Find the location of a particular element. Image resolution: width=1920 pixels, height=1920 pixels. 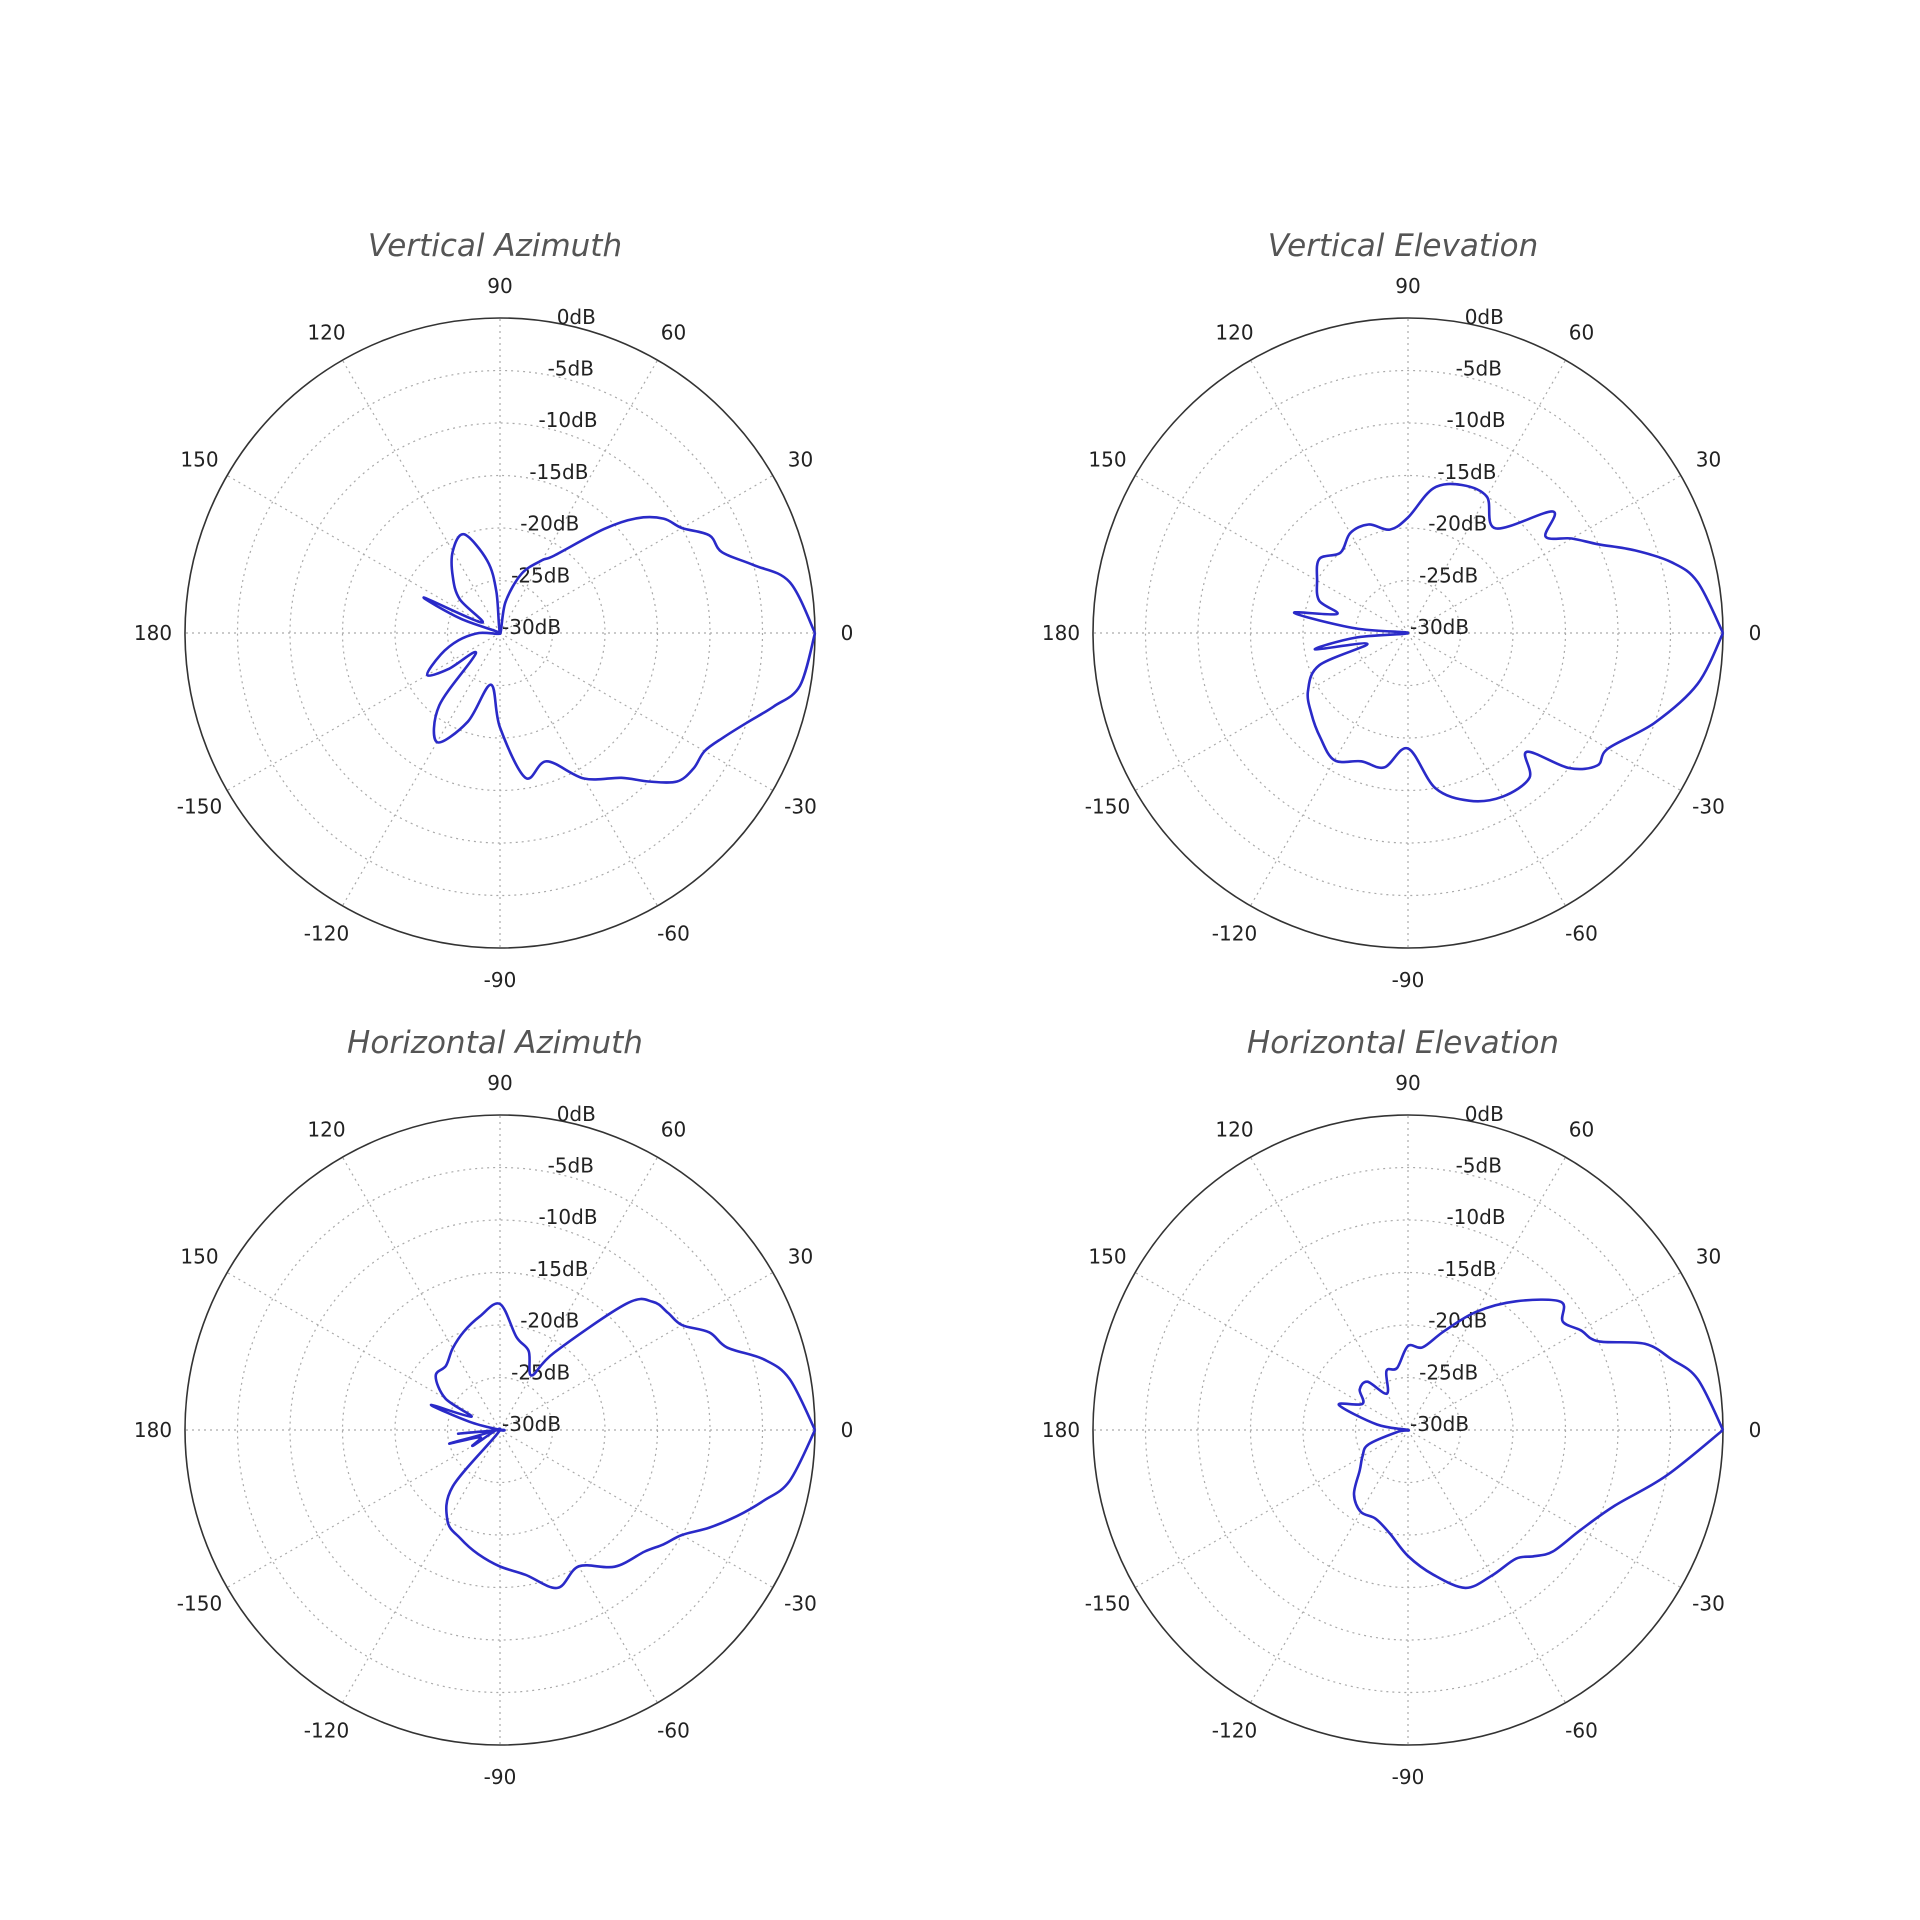

radial-tick-label: -25dB is located at coordinates (1448, 1372).